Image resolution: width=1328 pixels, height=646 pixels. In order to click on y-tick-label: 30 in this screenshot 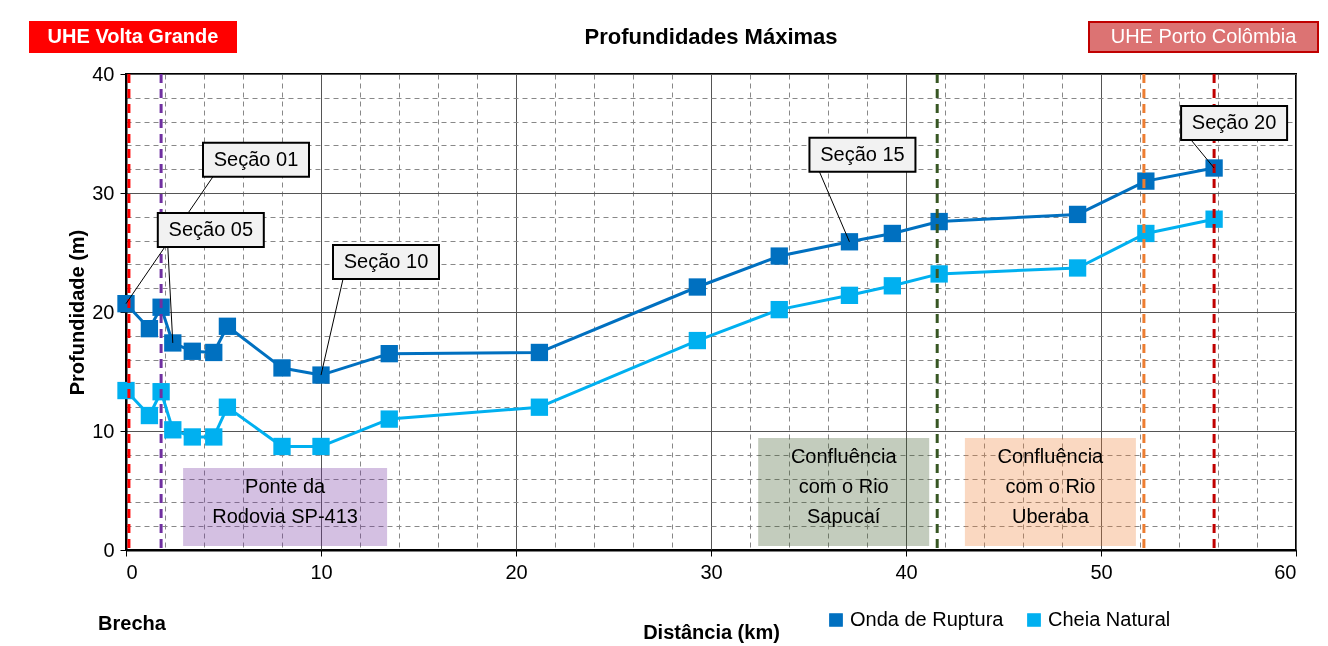, I will do `click(103, 192)`.